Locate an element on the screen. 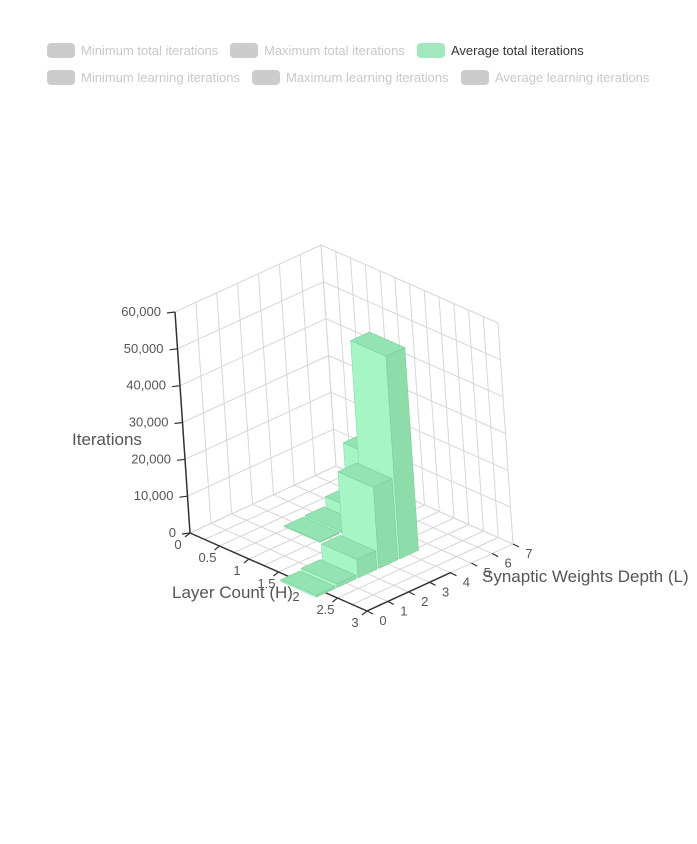 The height and width of the screenshot is (844, 697). legend-label: Maximum learning iterations is located at coordinates (367, 77).